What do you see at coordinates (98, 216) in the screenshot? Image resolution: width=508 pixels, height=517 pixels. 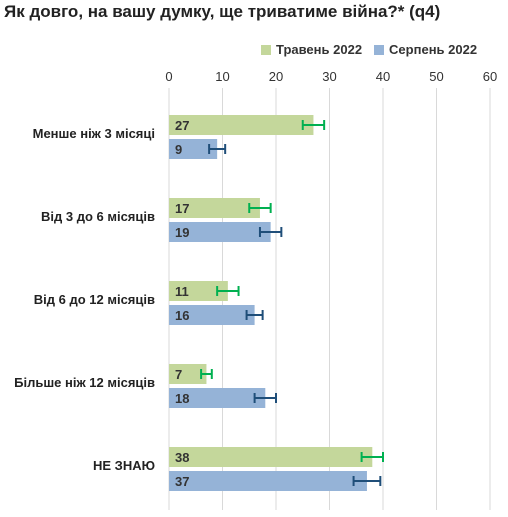 I see `category-label: Від 3 до 6 місяців` at bounding box center [98, 216].